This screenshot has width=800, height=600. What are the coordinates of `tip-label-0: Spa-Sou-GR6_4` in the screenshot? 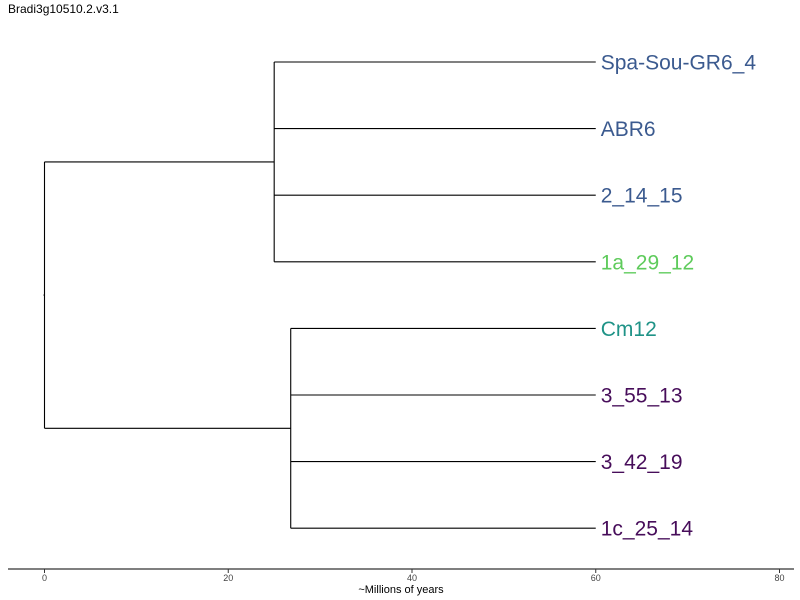 It's located at (679, 63).